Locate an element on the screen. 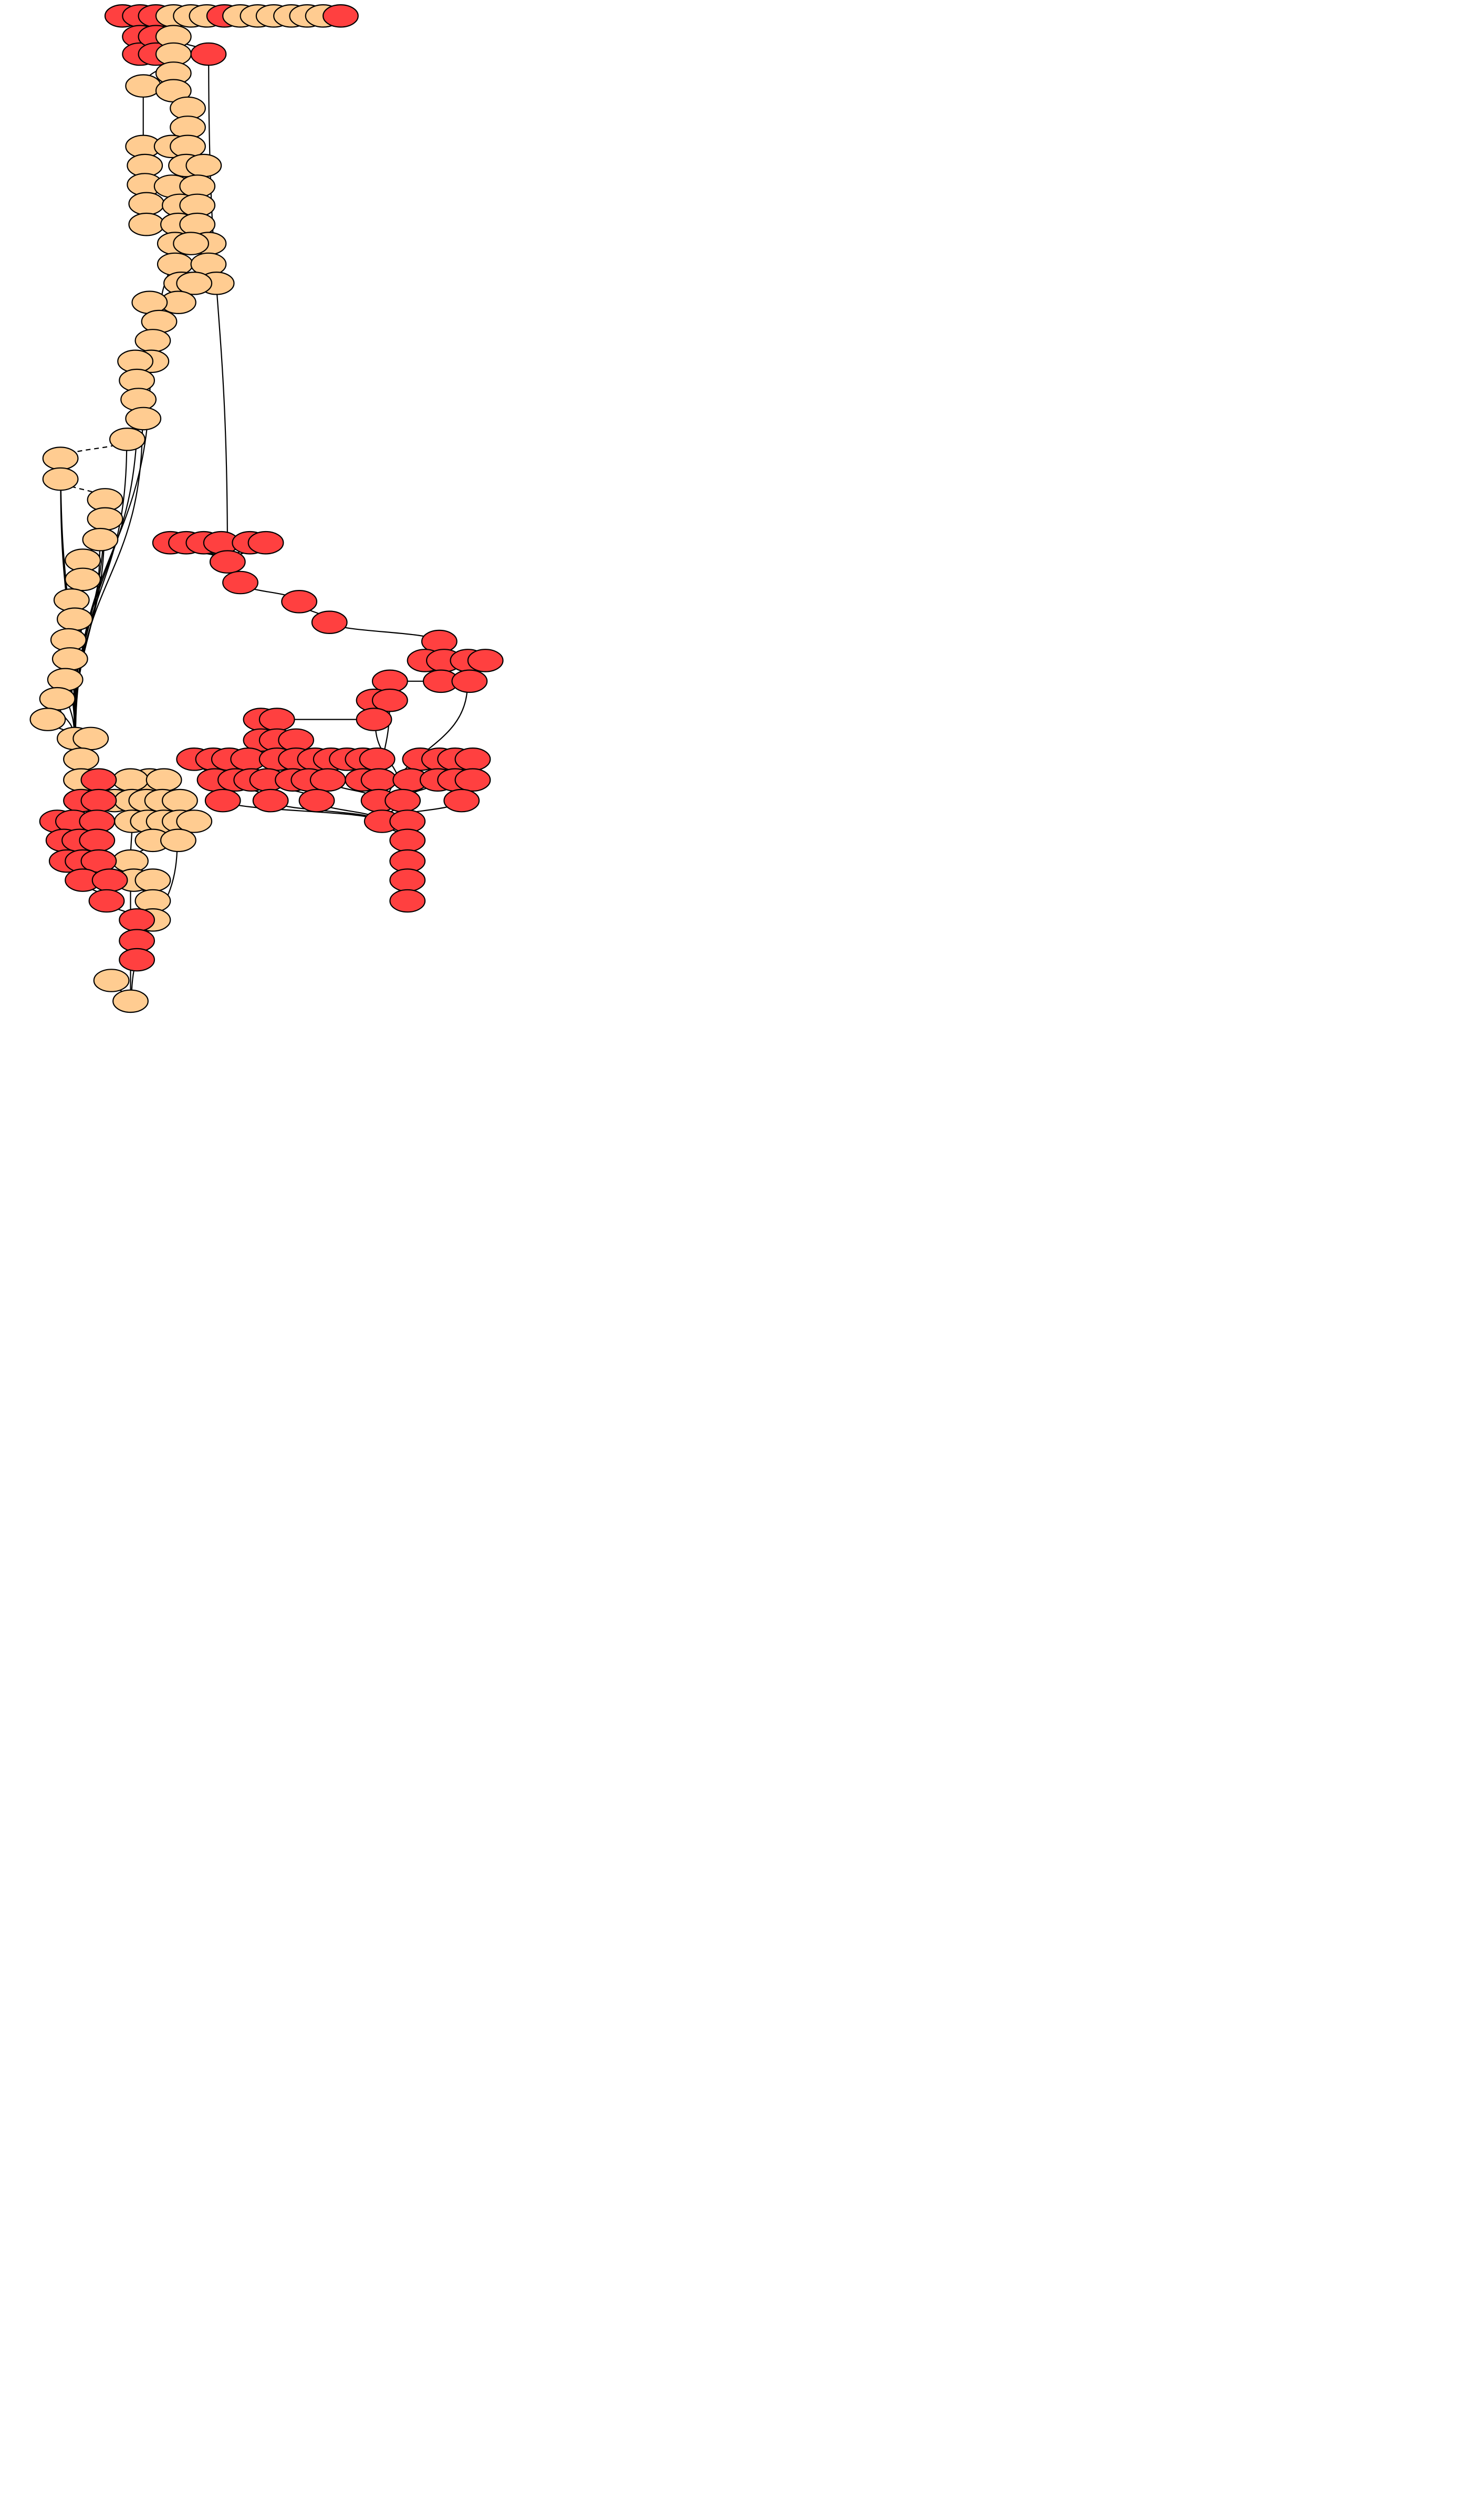 Image resolution: width=1484 pixels, height=2502 pixels. red-node-Z34 is located at coordinates (461, 800).